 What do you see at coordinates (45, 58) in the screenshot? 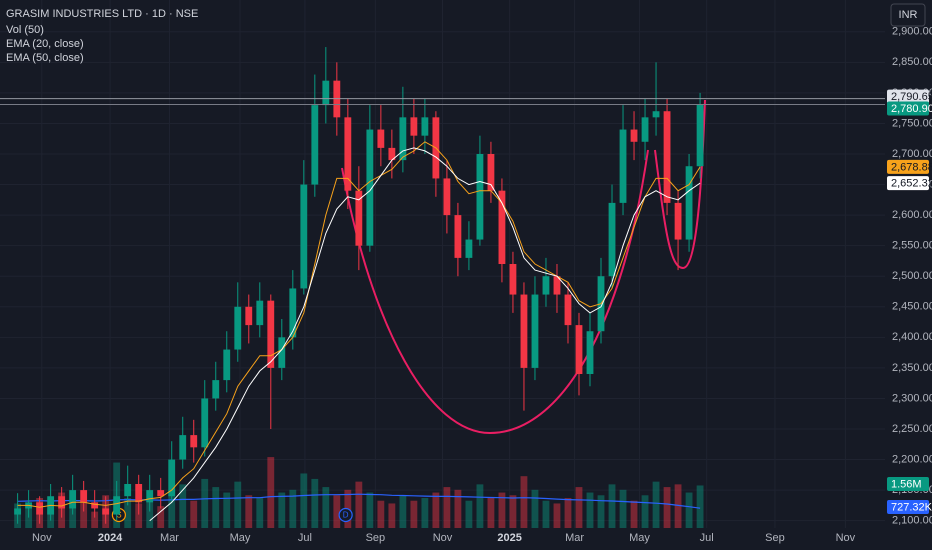
I see `legend-ema50: EMA (50, close)` at bounding box center [45, 58].